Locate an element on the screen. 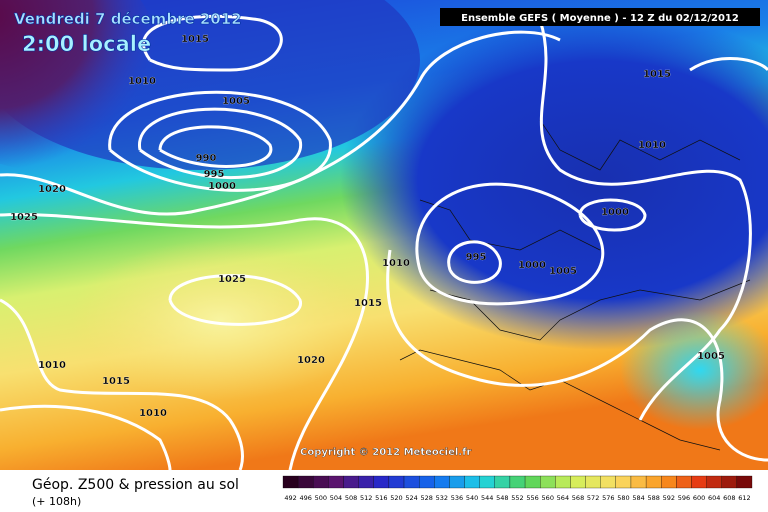  cold-area is located at coordinates (694, 370).